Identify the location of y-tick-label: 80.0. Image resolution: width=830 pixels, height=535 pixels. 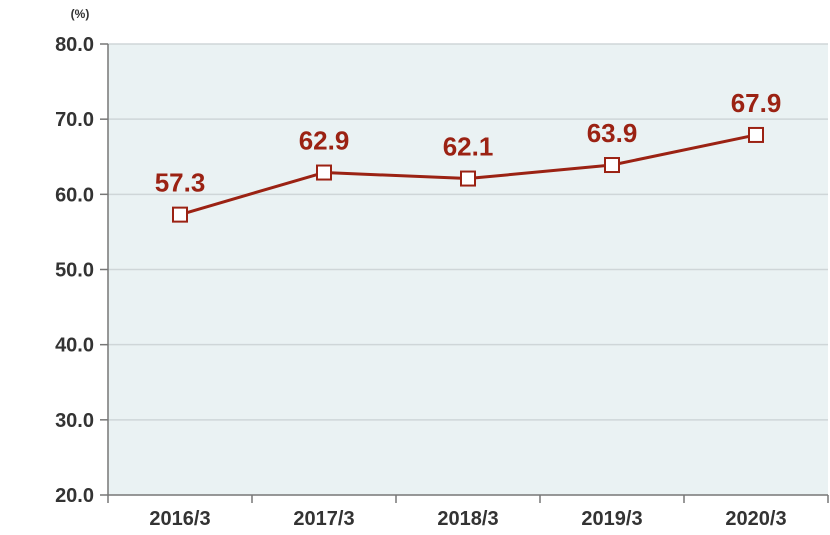
(74, 45).